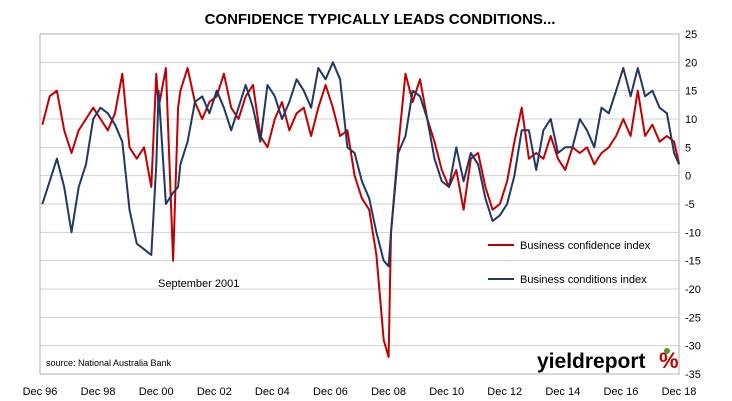 This screenshot has height=401, width=732. What do you see at coordinates (272, 392) in the screenshot?
I see `x-tick-label: Dec 04` at bounding box center [272, 392].